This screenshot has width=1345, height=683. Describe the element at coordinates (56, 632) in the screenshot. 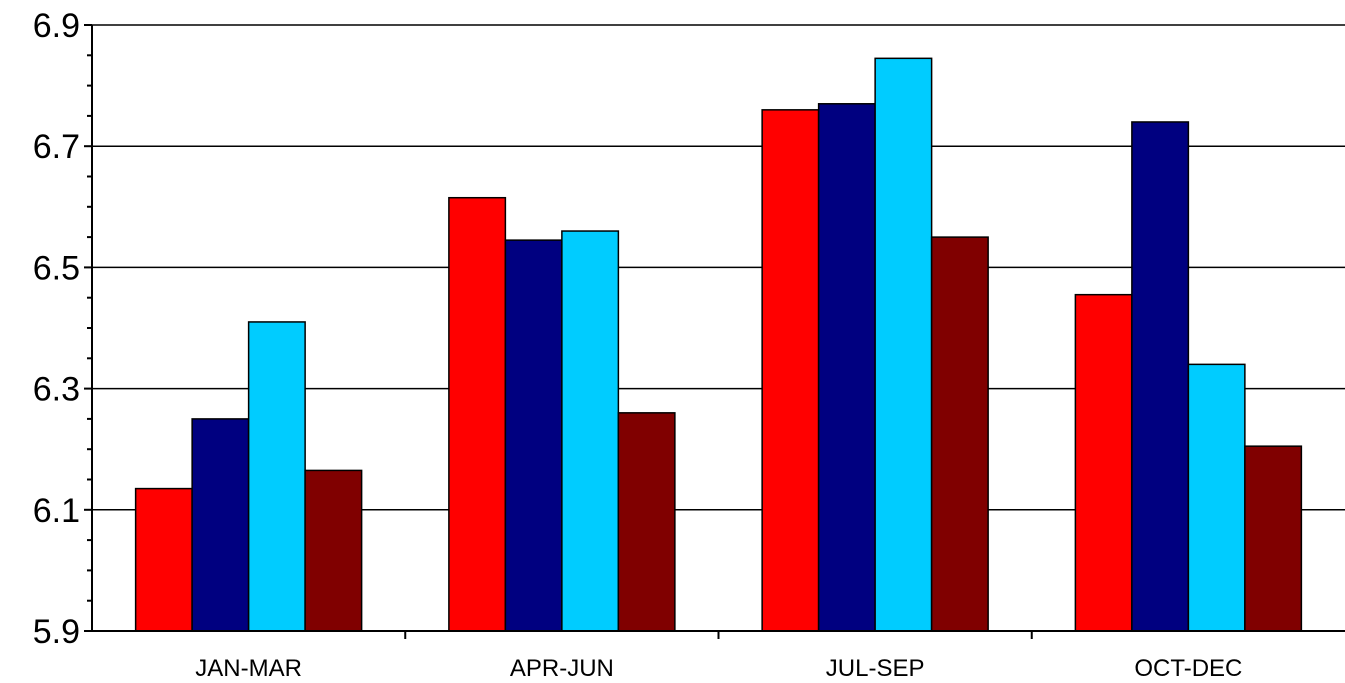

I see `y-tick-label: 5.9` at that location.